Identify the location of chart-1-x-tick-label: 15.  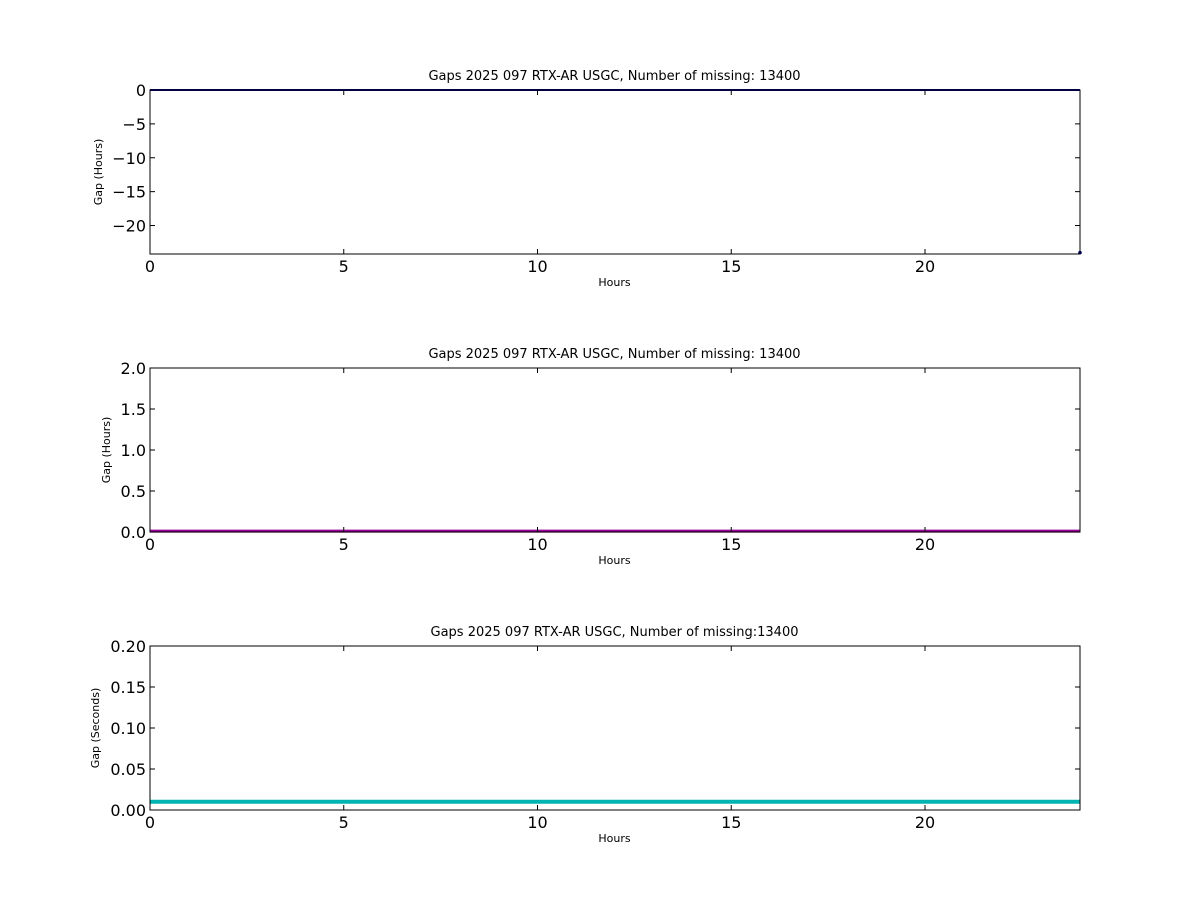
(731, 266).